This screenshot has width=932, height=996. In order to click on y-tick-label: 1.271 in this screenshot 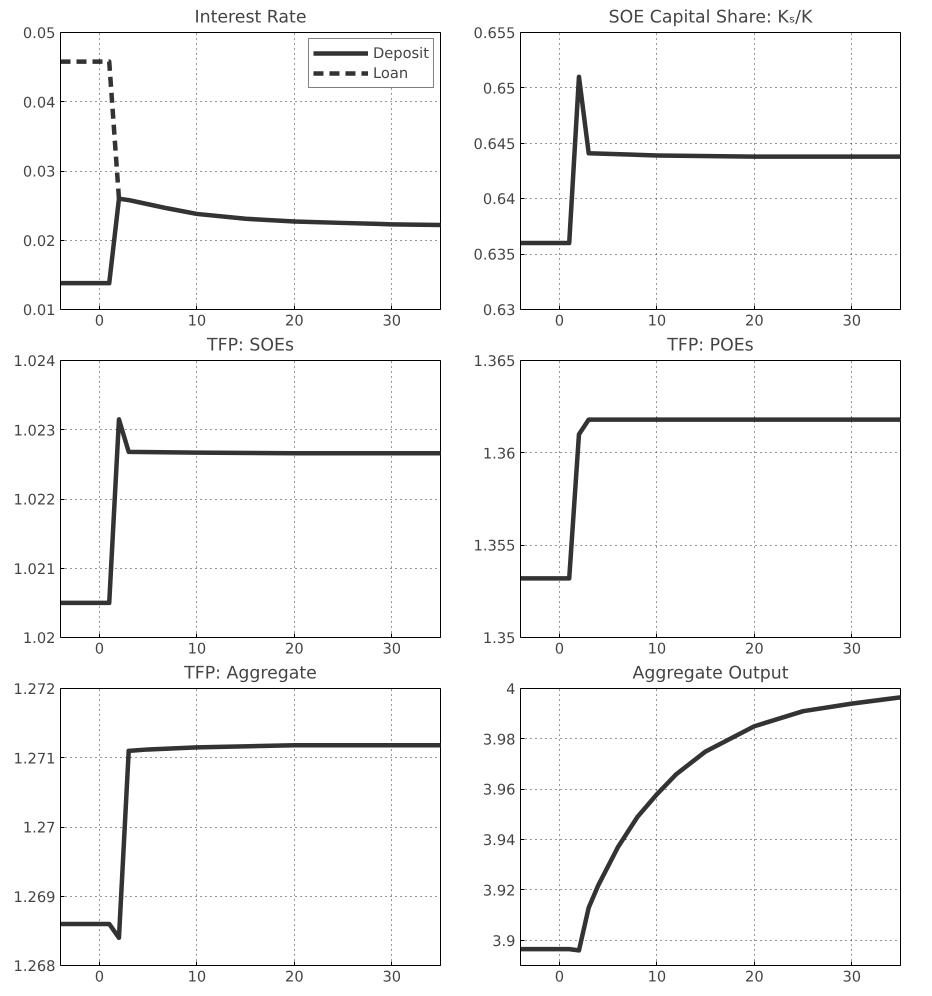, I will do `click(35, 759)`.